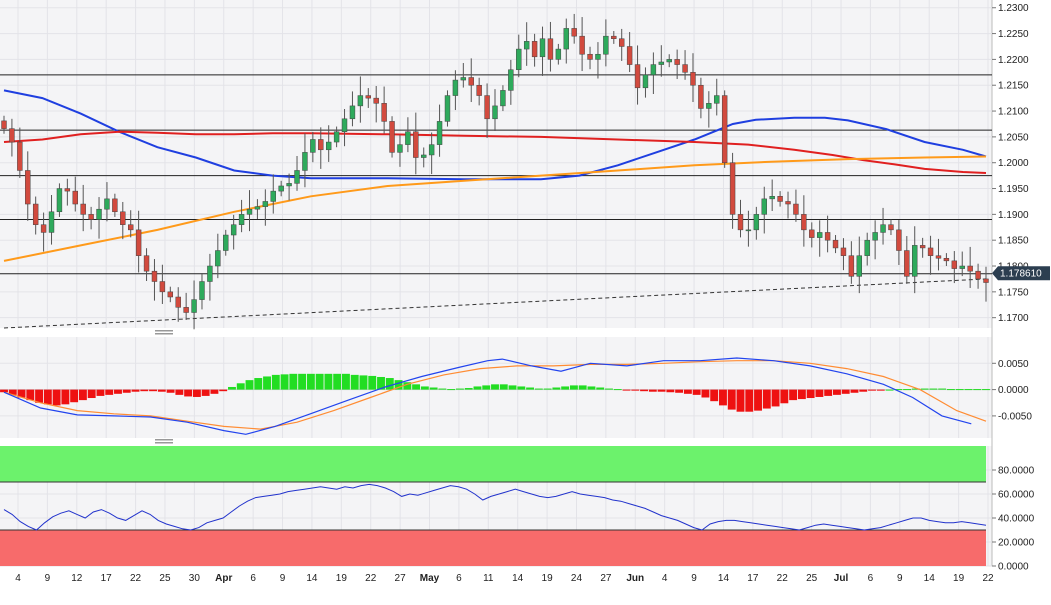  Describe the element at coordinates (1013, 60) in the screenshot. I see `price-axis-label: 1.2200` at that location.